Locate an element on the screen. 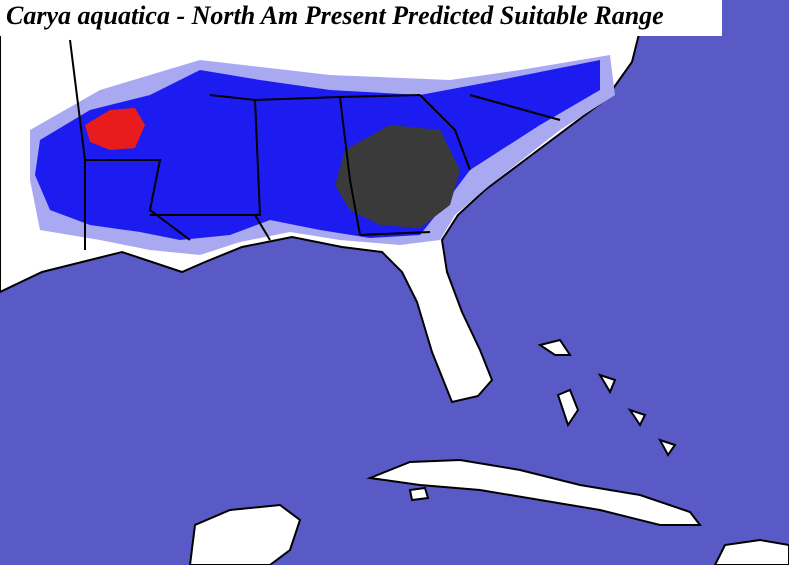 The image size is (789, 565). yucatan is located at coordinates (245, 534).